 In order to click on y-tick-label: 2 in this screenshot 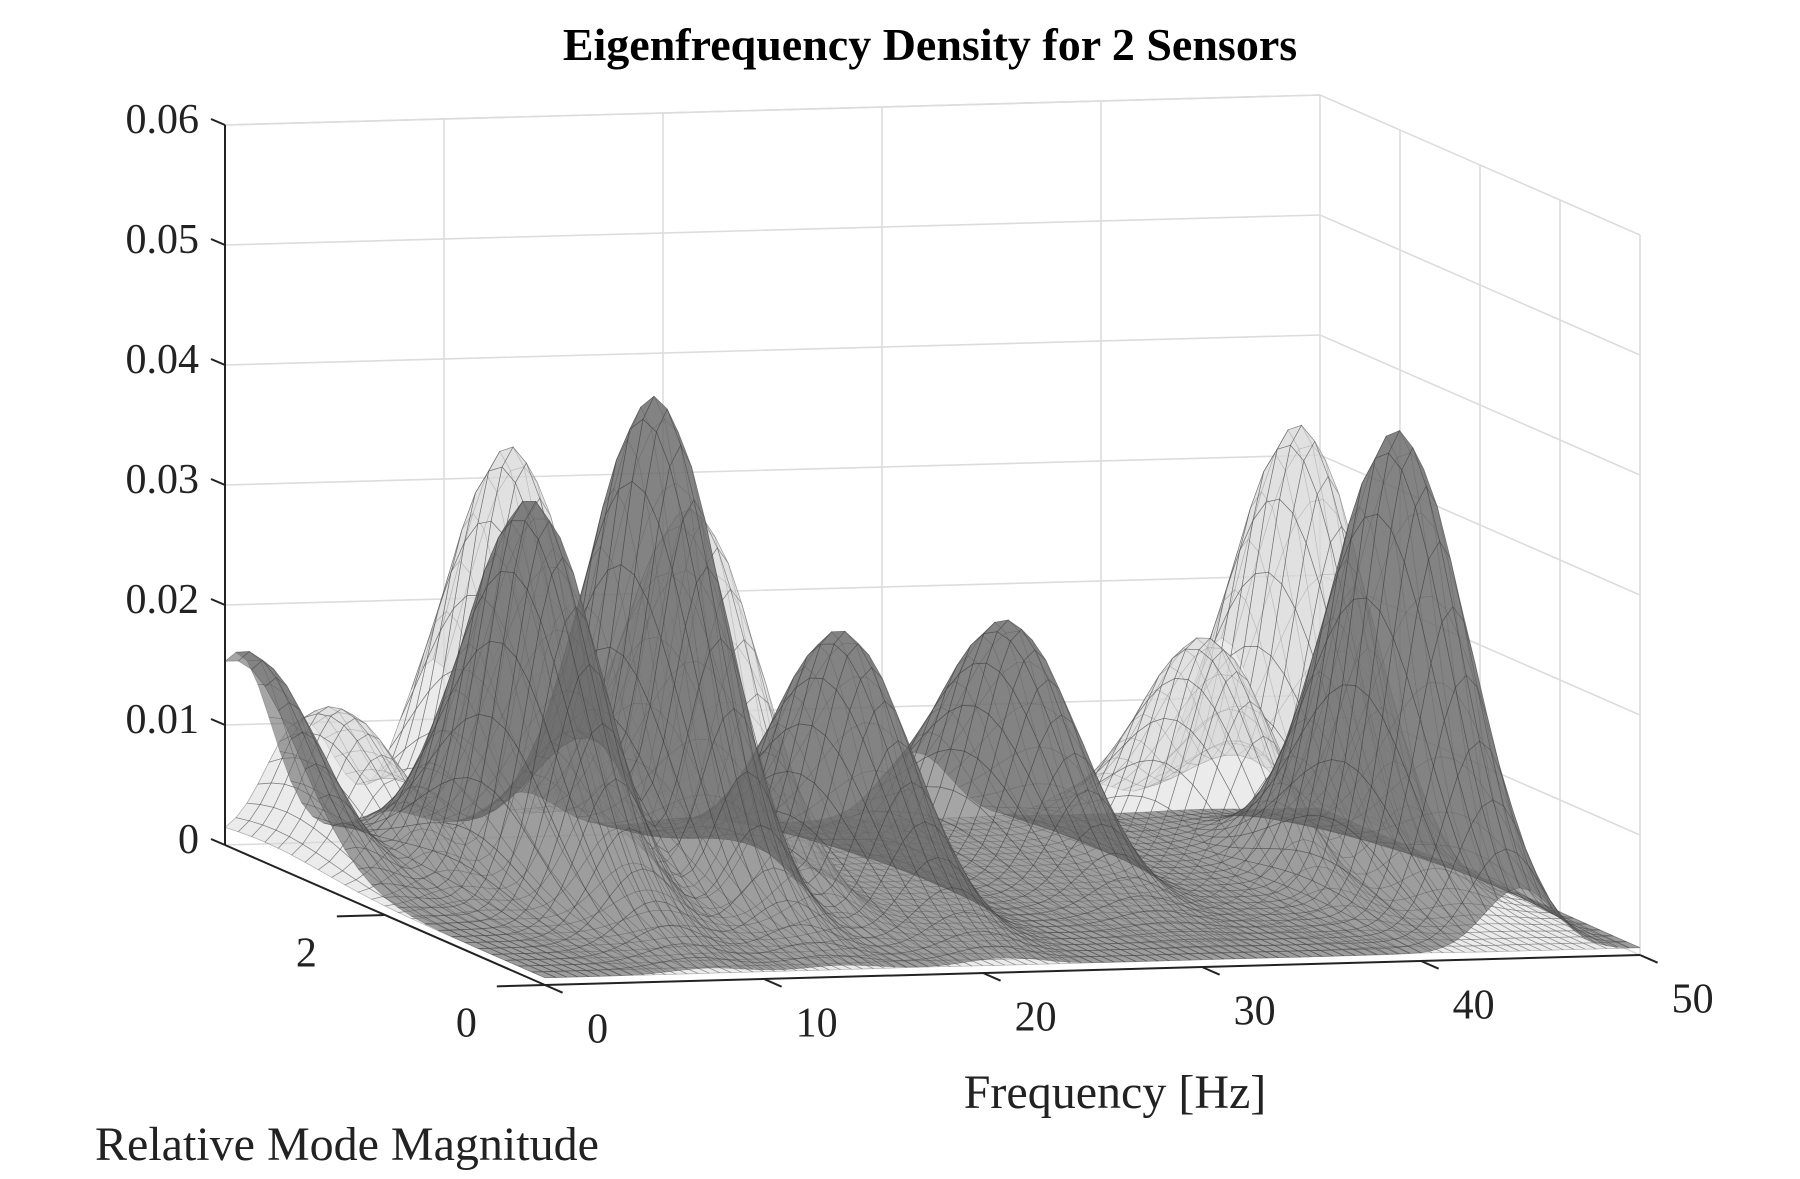, I will do `click(306, 953)`.